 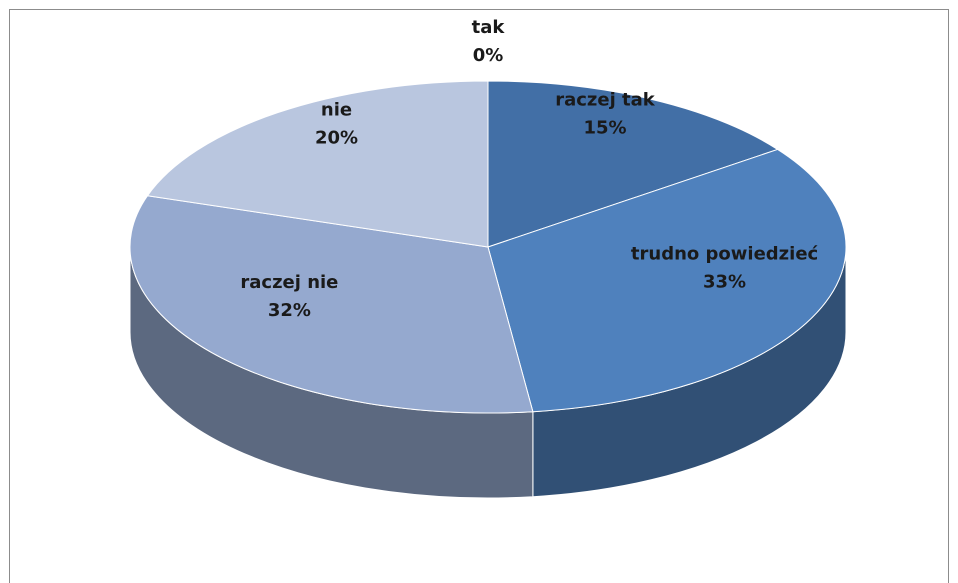 What do you see at coordinates (604, 128) in the screenshot?
I see `data-label-value: 15%` at bounding box center [604, 128].